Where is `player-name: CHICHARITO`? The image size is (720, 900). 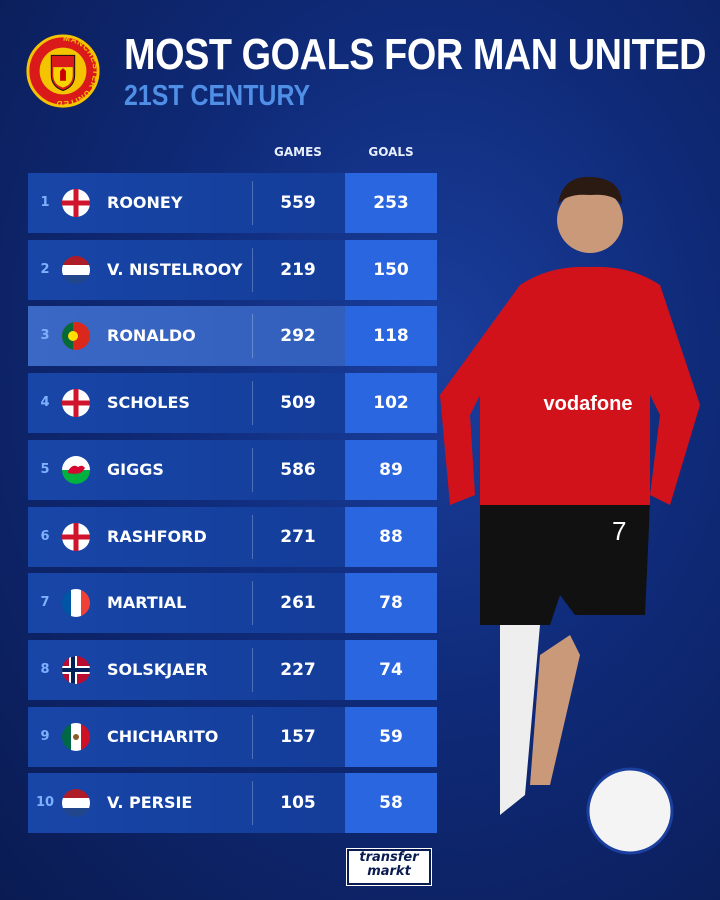 player-name: CHICHARITO is located at coordinates (163, 736).